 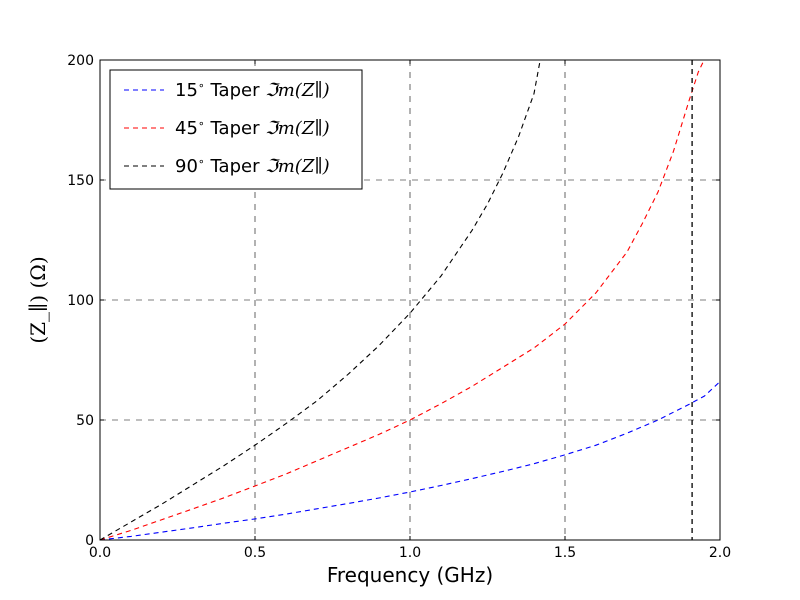 What do you see at coordinates (100, 553) in the screenshot?
I see `x-tick-label: 0.0` at bounding box center [100, 553].